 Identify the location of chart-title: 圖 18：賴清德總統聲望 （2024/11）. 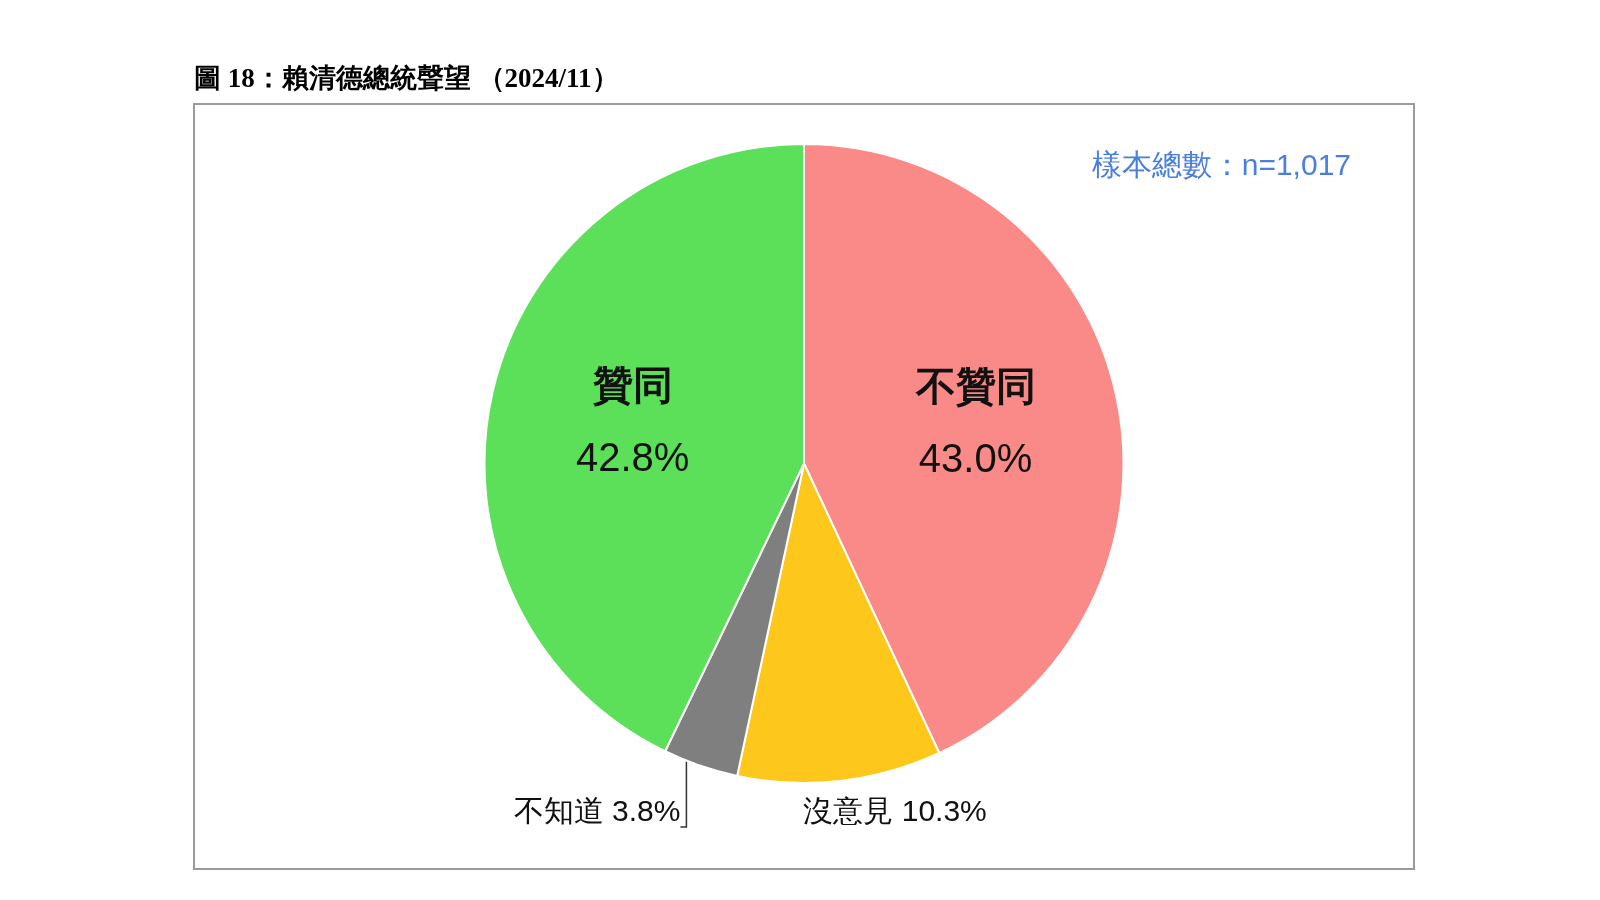
(406, 78).